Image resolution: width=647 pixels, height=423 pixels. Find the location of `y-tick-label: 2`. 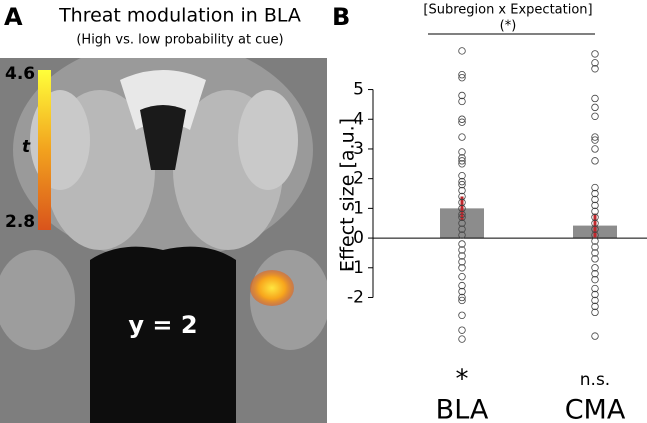

y-tick-label: 2 is located at coordinates (358, 179).